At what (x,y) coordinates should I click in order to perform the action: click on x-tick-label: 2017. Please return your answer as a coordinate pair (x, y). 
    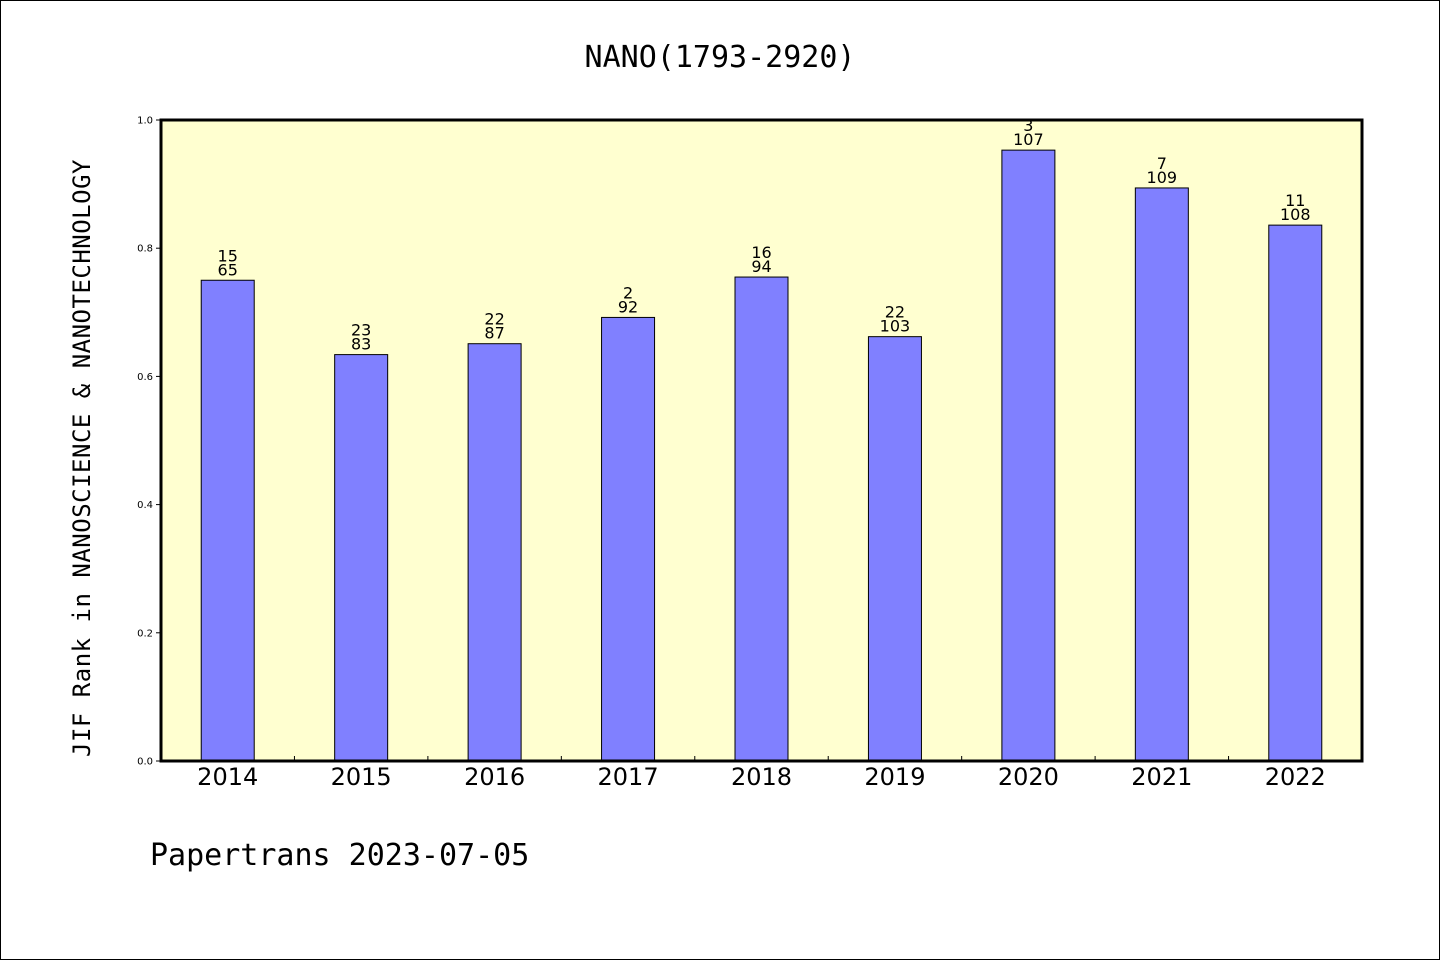
    Looking at the image, I should click on (628, 777).